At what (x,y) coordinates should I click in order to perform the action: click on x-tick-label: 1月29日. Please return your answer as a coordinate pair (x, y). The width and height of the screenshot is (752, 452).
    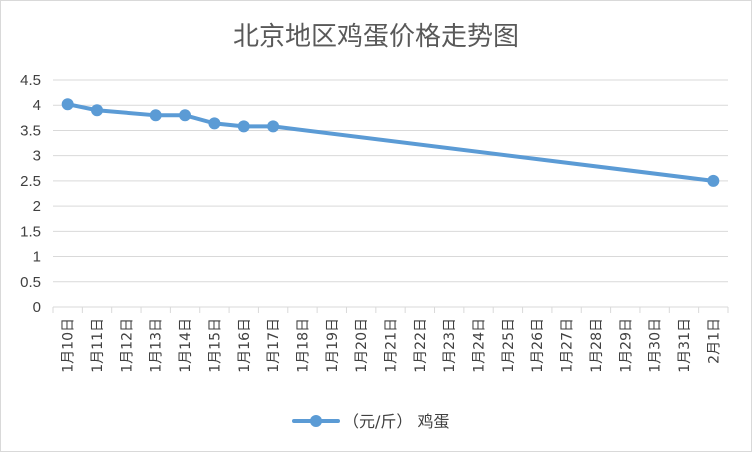
    Looking at the image, I should click on (626, 345).